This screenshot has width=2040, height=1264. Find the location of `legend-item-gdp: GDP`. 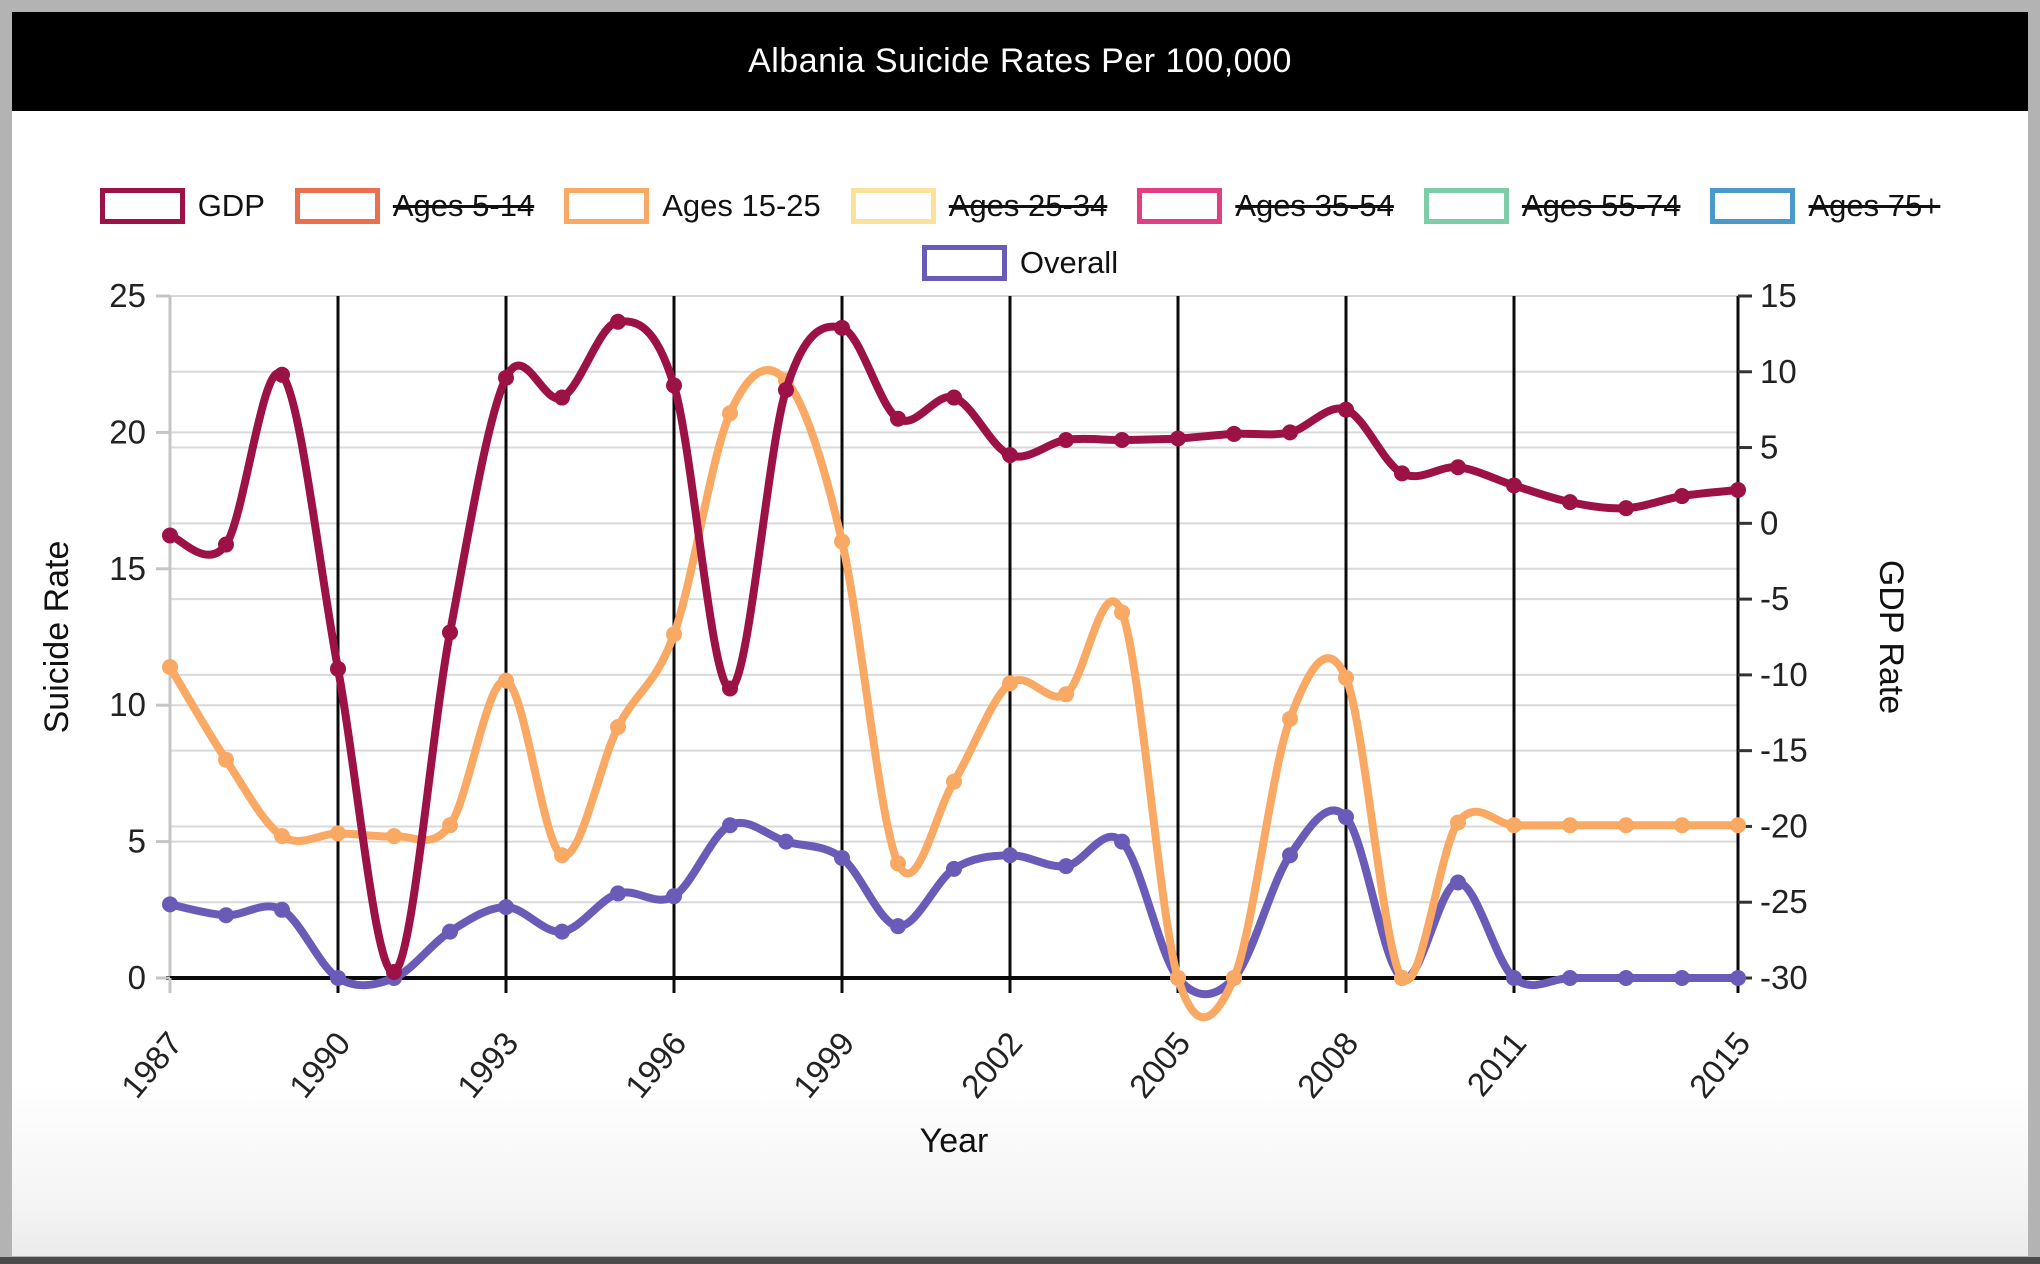

legend-item-gdp: GDP is located at coordinates (182, 206).